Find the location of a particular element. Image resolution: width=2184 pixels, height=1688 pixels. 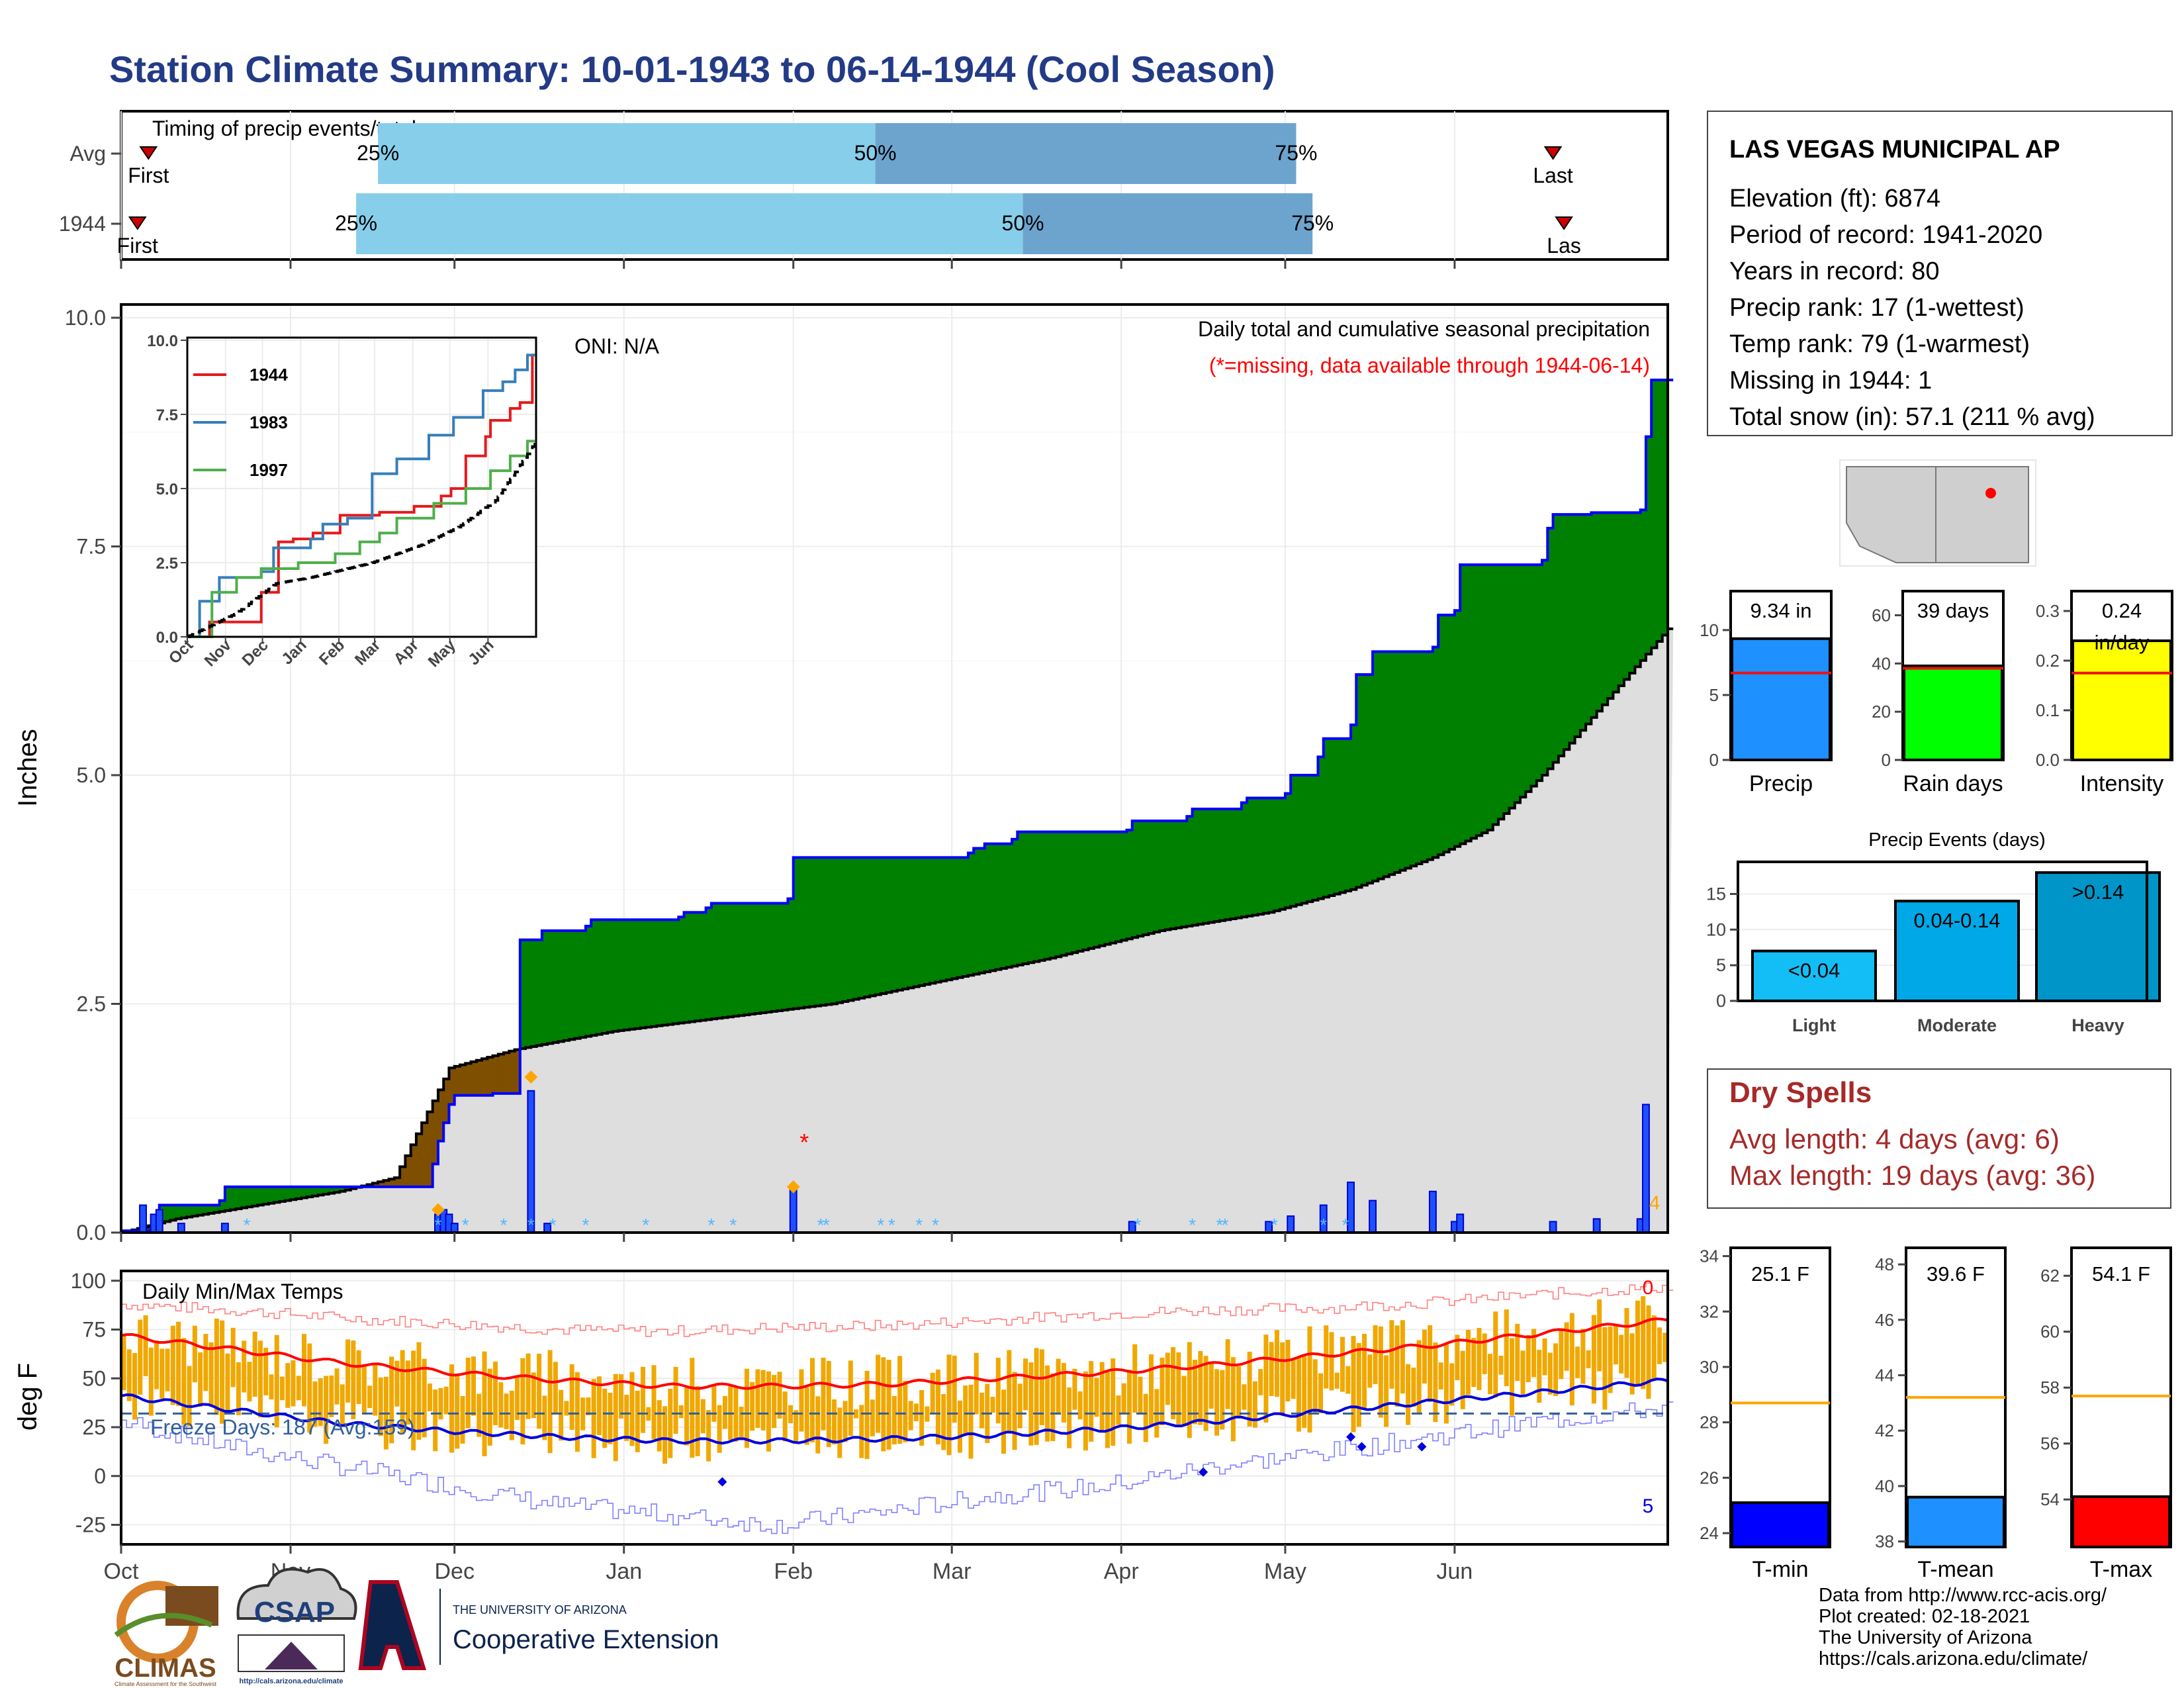

footer-line: Data from http://www.rcc-acis.org/ is located at coordinates (1963, 1595).